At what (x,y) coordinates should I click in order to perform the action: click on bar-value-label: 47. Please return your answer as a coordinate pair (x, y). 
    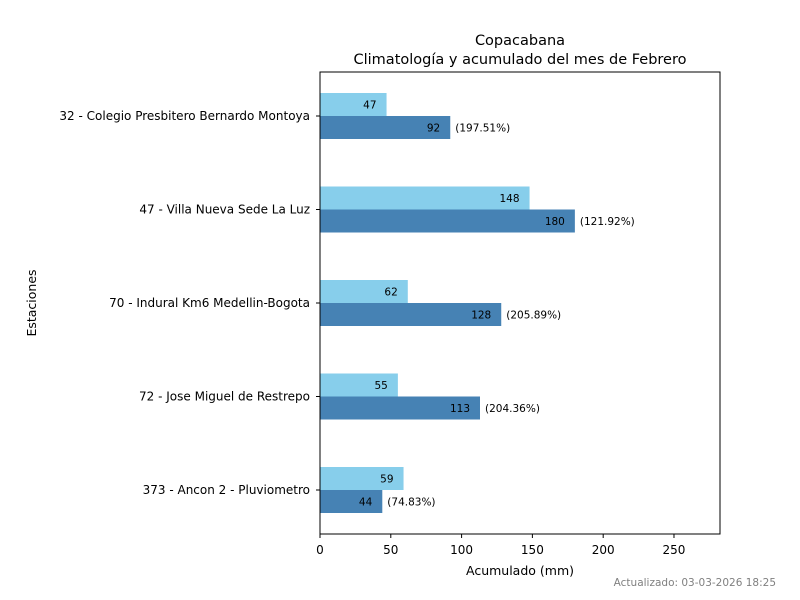
    Looking at the image, I should click on (369, 106).